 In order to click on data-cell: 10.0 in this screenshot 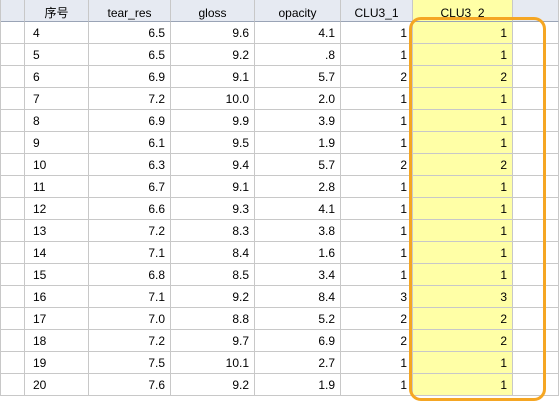, I will do `click(213, 99)`.